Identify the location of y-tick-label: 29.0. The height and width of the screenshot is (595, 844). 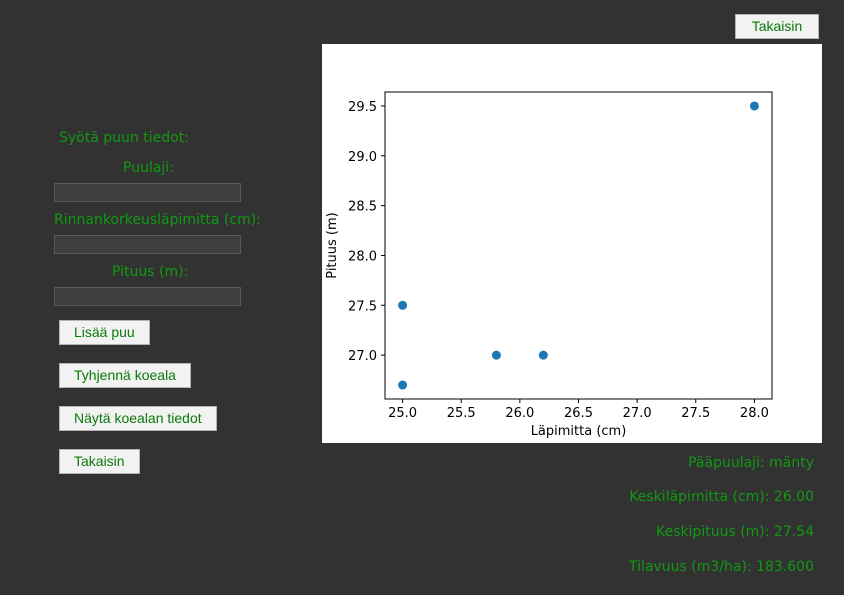
(362, 157).